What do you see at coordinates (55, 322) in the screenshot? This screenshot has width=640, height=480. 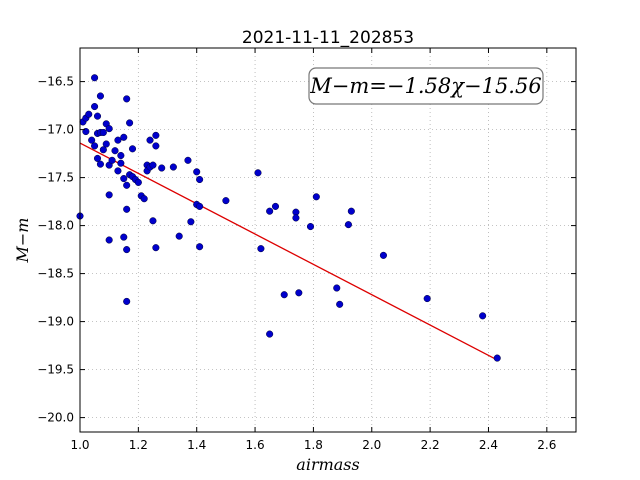 I see `y-tick-label: −19.0` at bounding box center [55, 322].